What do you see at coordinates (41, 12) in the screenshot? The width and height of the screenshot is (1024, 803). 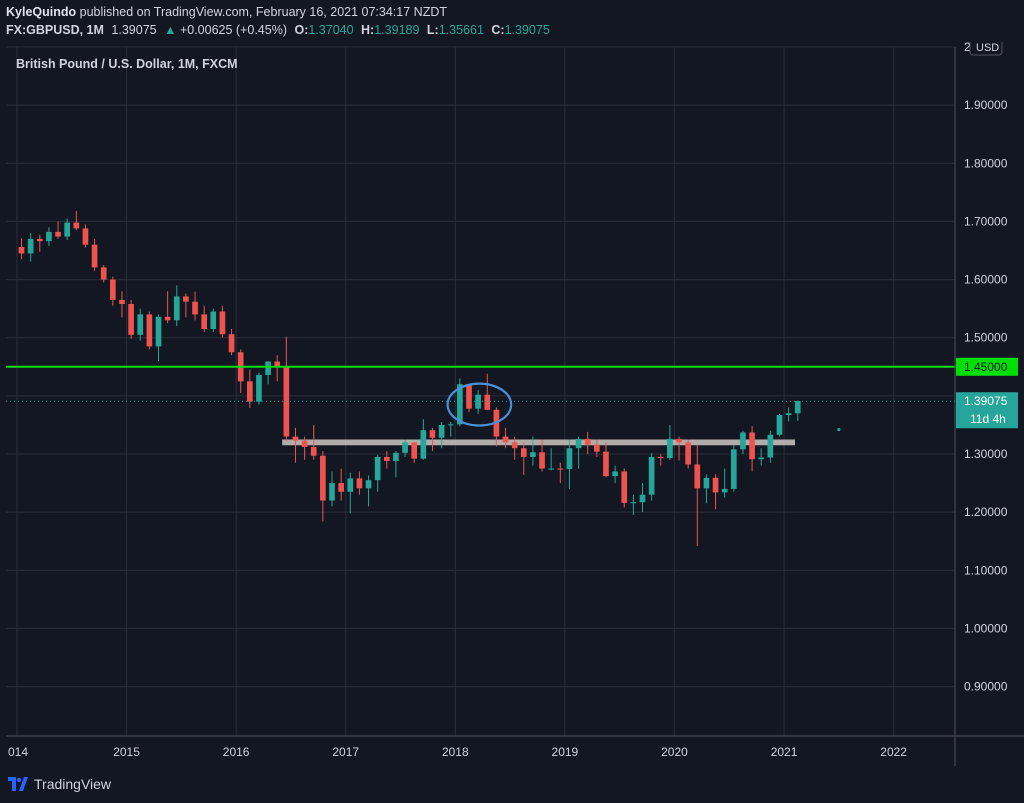 I see `author-name: KyleQuindo` at bounding box center [41, 12].